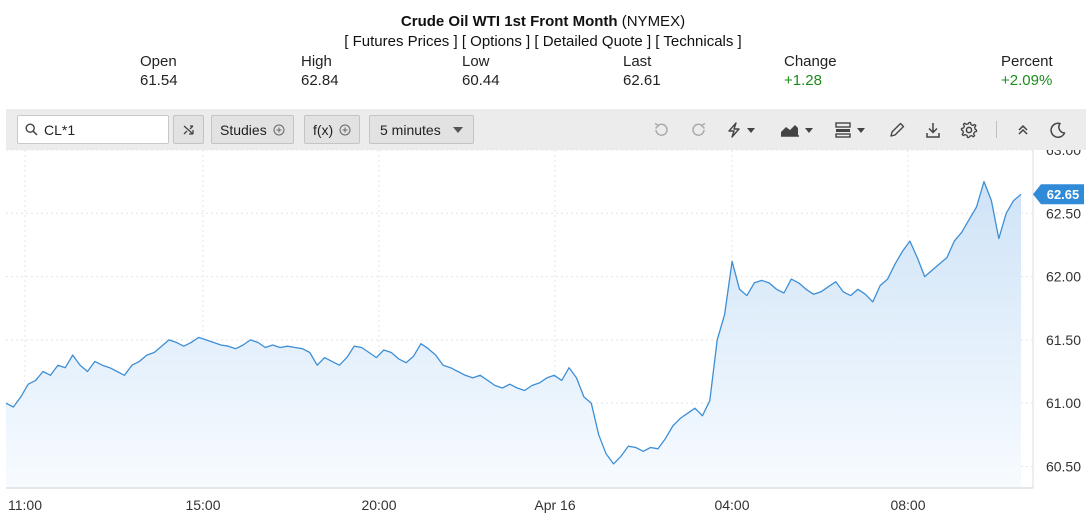 The height and width of the screenshot is (514, 1086). I want to click on redo-icon, so click(699, 129).